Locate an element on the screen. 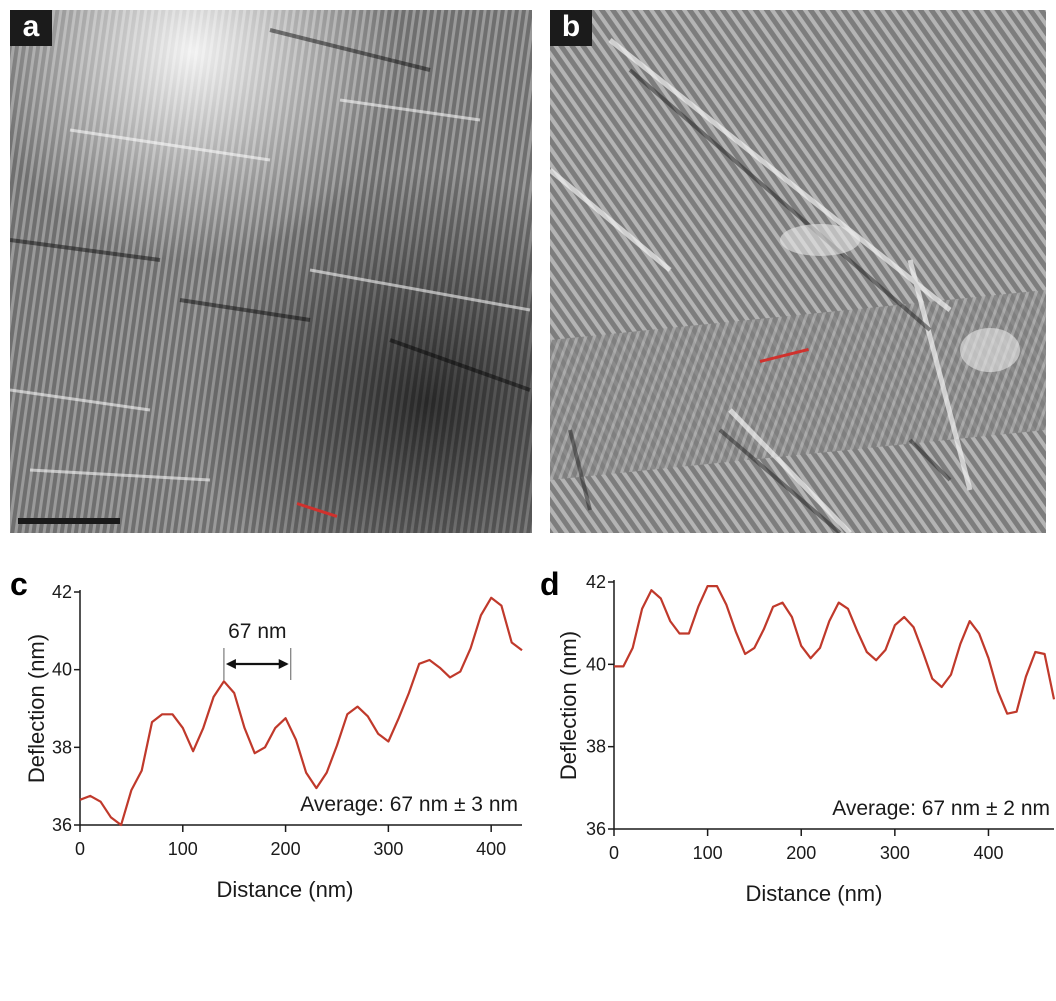  panel-label-d: d is located at coordinates (550, 584).